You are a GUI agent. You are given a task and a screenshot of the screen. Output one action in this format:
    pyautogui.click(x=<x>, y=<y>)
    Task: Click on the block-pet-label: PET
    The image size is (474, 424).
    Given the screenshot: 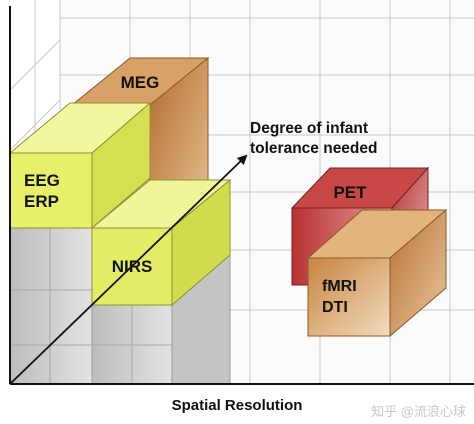 What is the action you would take?
    pyautogui.click(x=350, y=192)
    